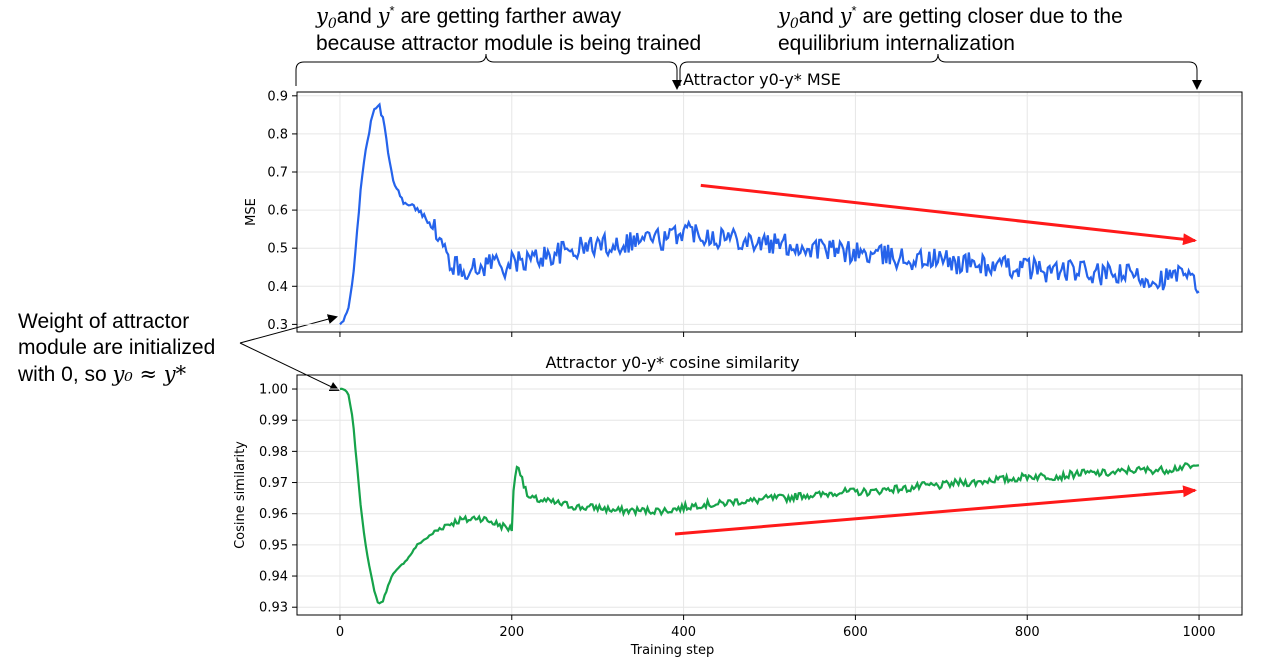 The height and width of the screenshot is (660, 1280). I want to click on y-tick-label: 0.7, so click(277, 173).